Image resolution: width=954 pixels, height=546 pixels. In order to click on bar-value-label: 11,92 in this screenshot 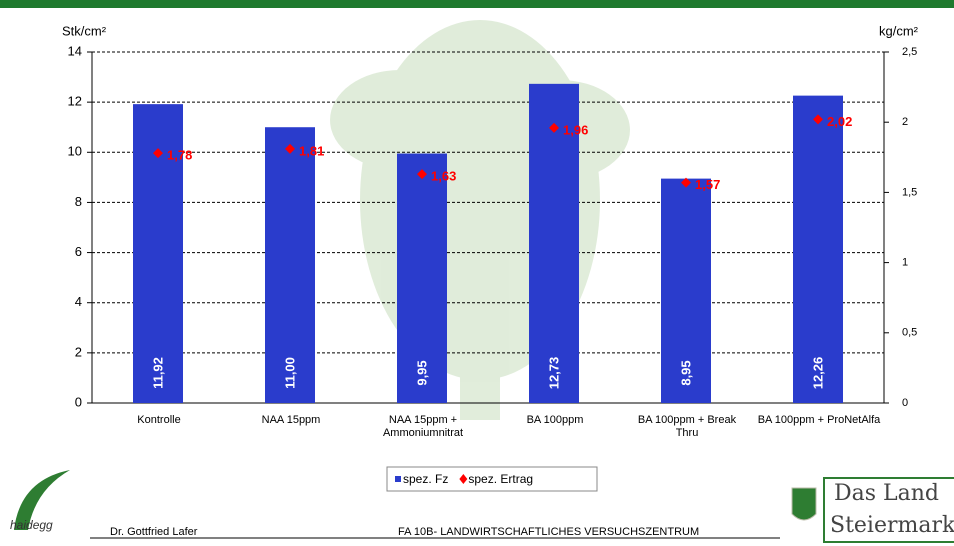, I will do `click(157, 373)`.